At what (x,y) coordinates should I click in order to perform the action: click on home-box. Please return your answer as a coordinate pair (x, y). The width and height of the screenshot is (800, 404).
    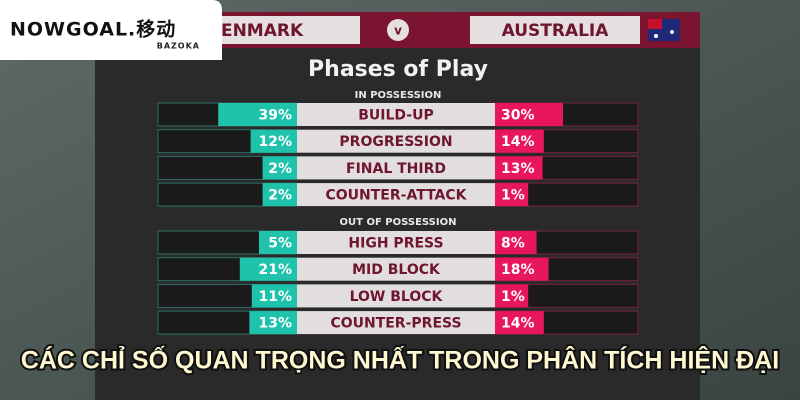
    Looking at the image, I should click on (280, 30).